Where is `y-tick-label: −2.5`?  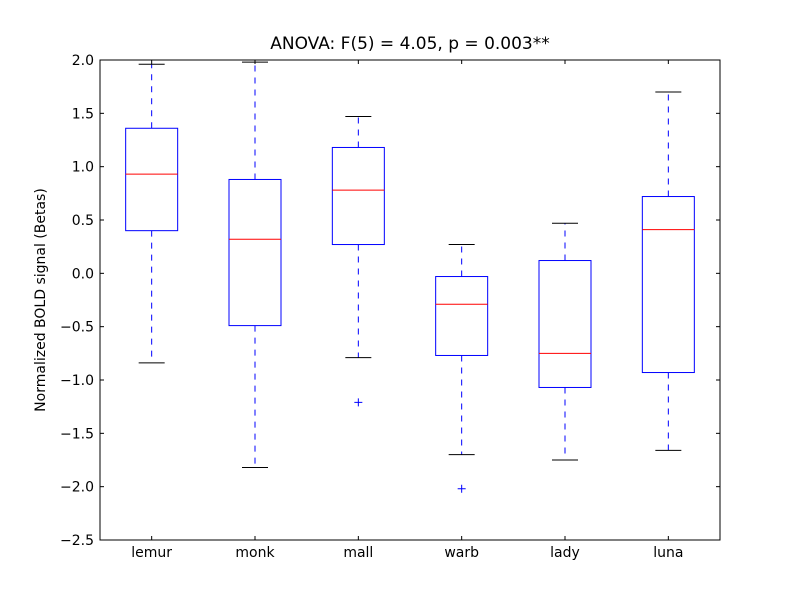
y-tick-label: −2.5 is located at coordinates (77, 541).